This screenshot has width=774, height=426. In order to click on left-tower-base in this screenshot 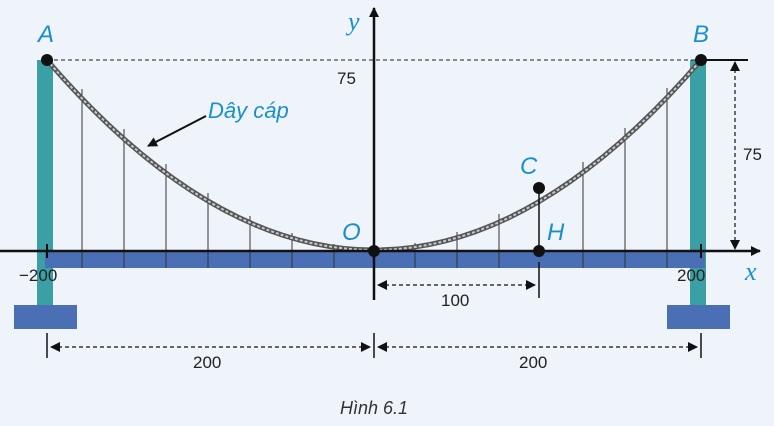, I will do `click(45, 317)`.